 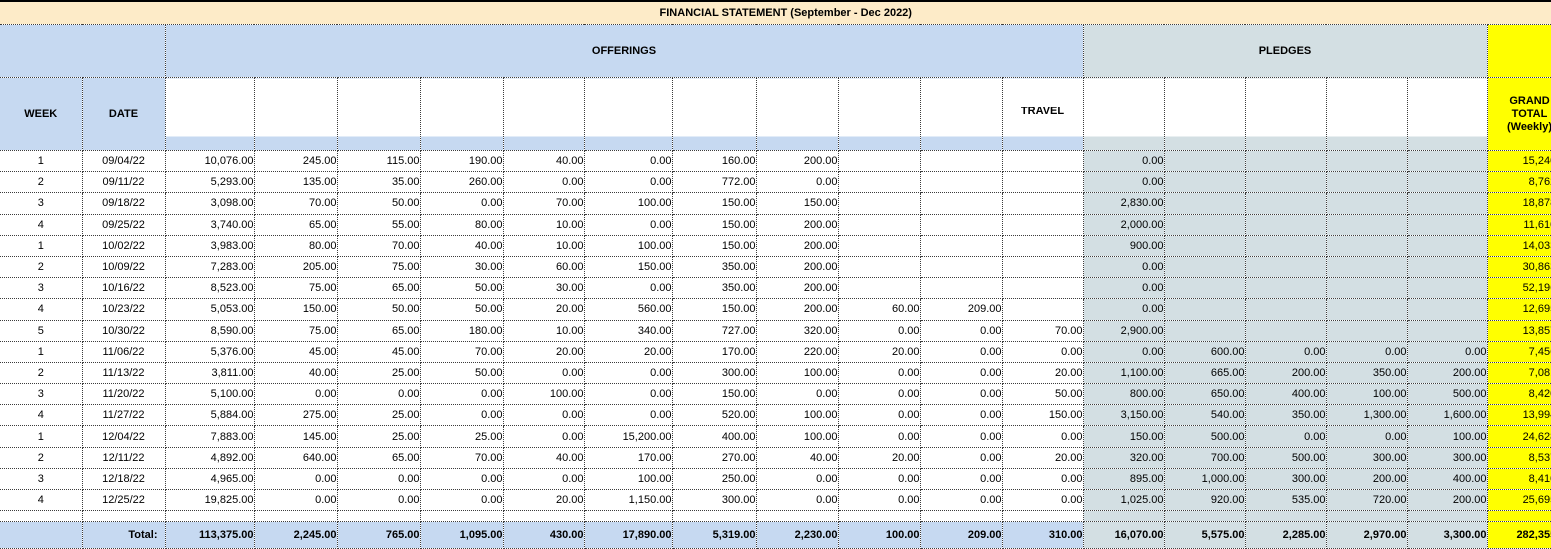 I want to click on cell-date: 10/09/22, so click(x=123, y=266).